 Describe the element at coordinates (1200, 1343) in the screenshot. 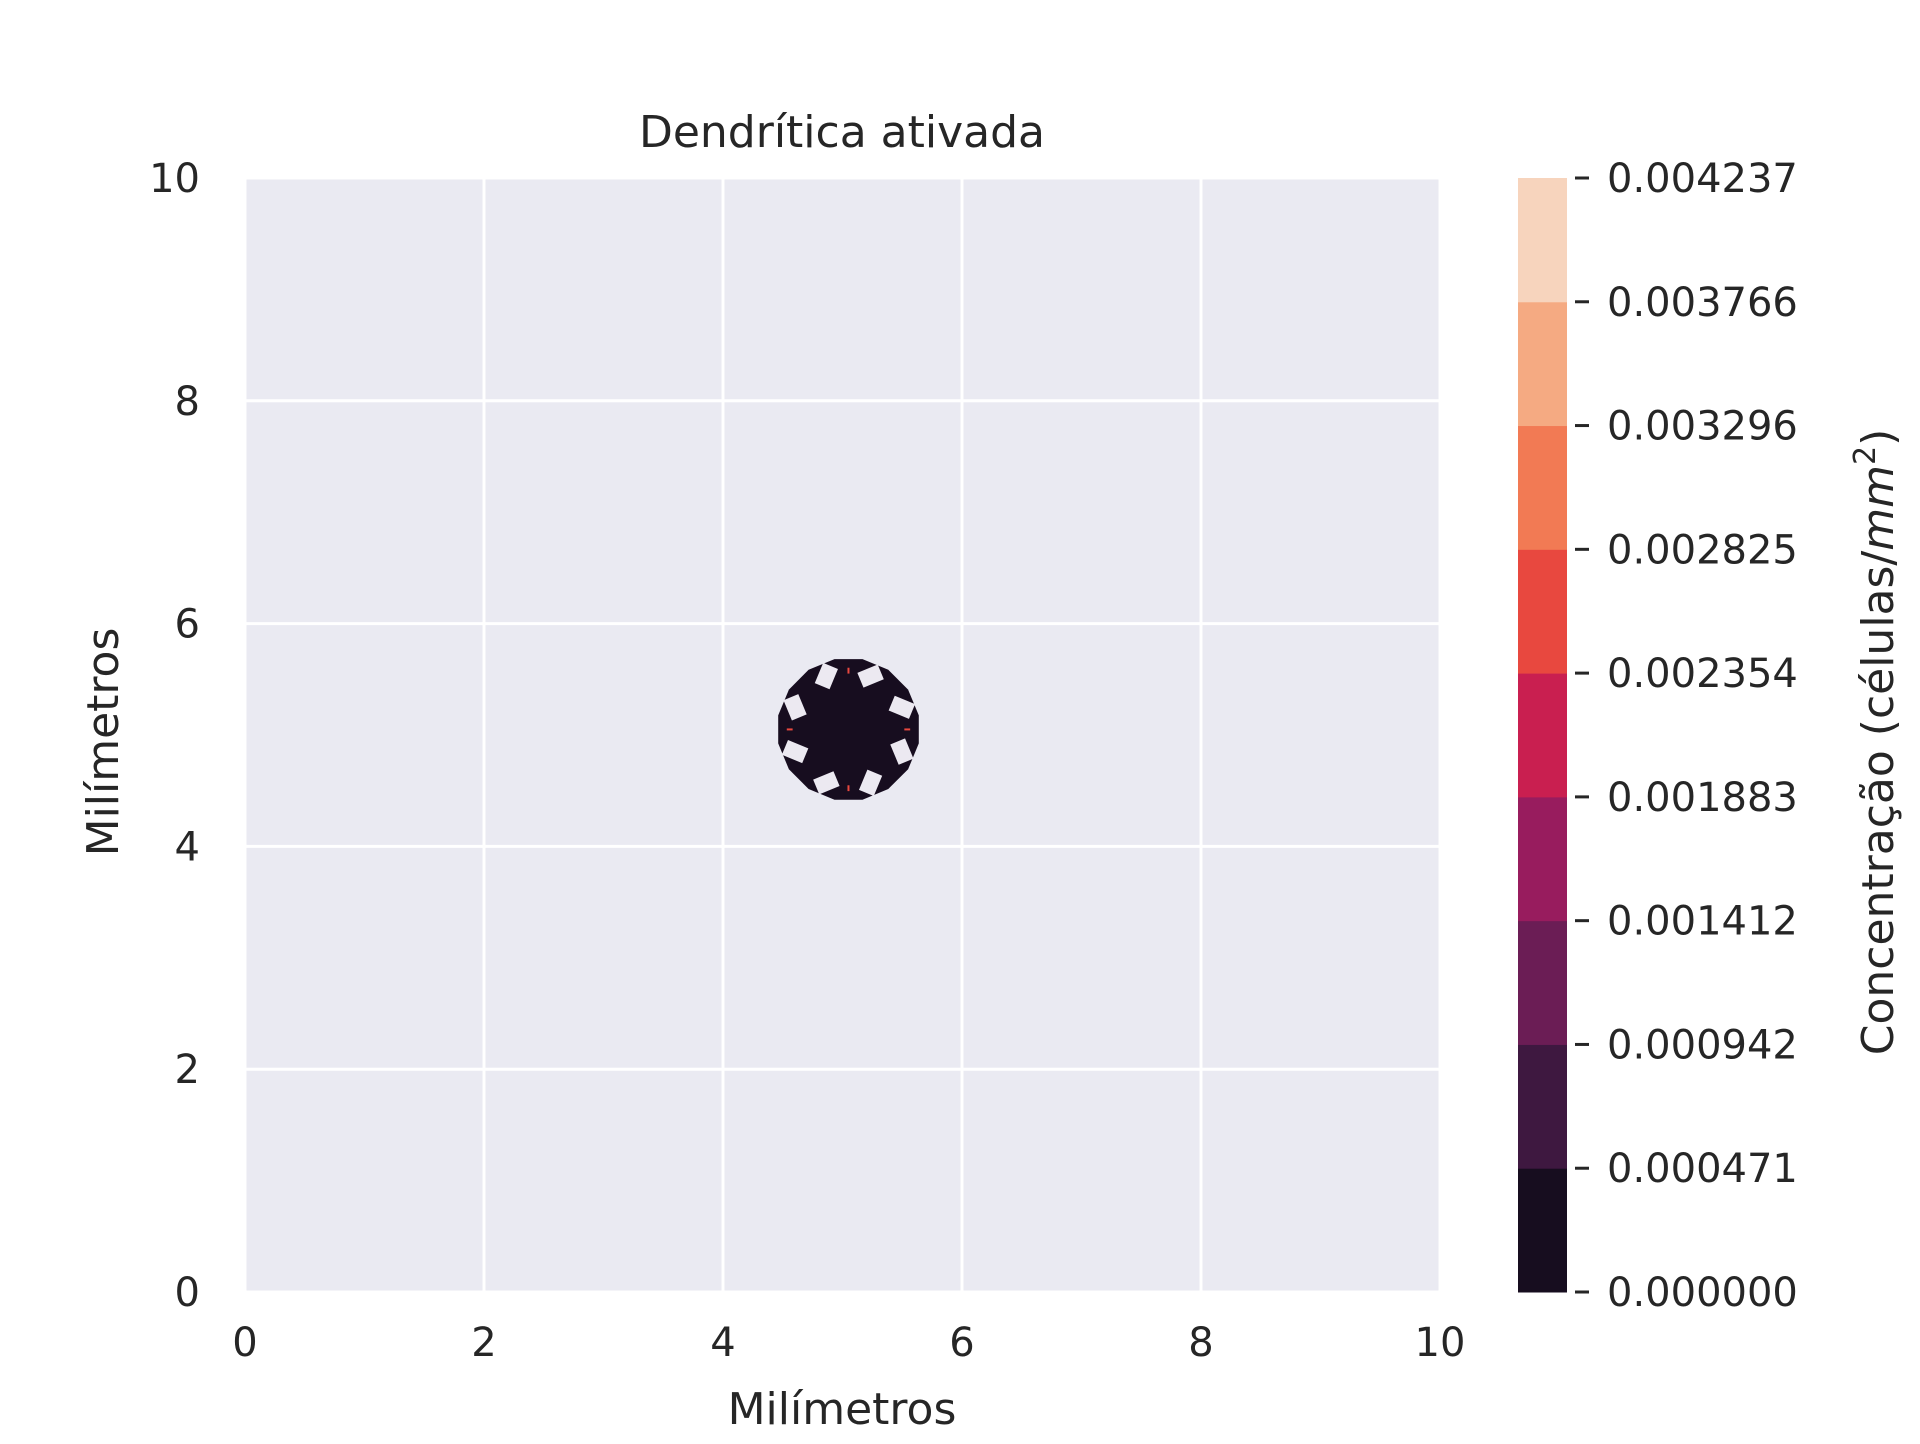

I see `x-tick-label: 8` at that location.